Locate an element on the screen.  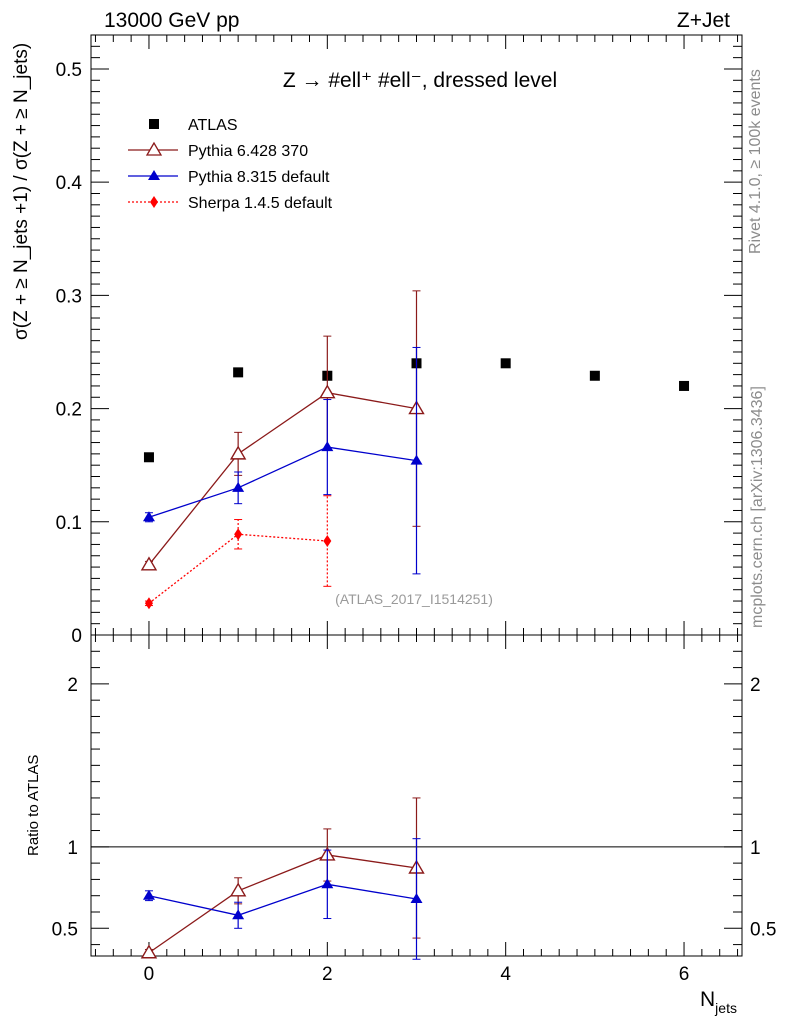
main-y-axis-label: σ(Z + ≥ N_jets +1) / σ(Z + ≥ N_jets) is located at coordinates (21, 191).